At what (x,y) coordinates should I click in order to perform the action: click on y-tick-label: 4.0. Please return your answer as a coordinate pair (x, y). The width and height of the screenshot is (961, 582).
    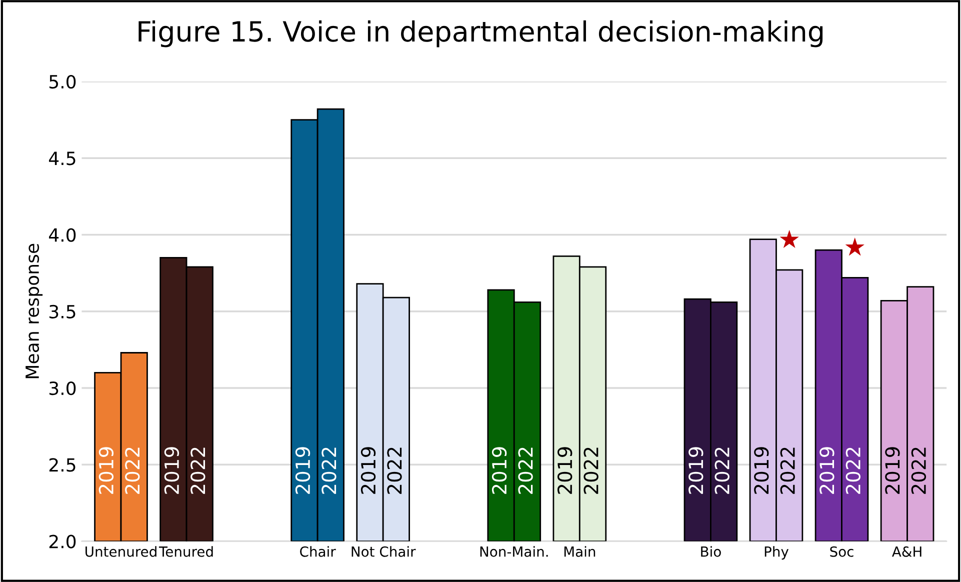
    Looking at the image, I should click on (62, 235).